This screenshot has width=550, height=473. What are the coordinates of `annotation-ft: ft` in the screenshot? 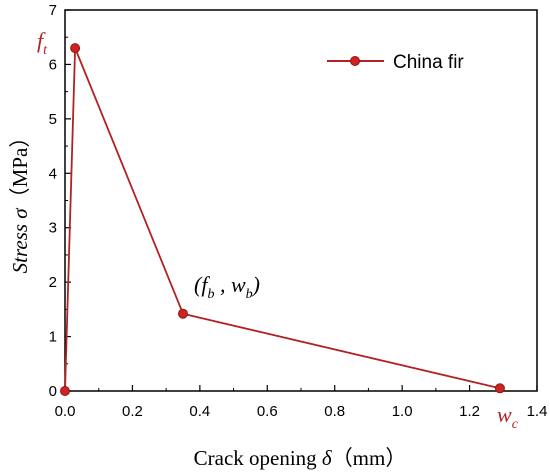 It's located at (42, 43).